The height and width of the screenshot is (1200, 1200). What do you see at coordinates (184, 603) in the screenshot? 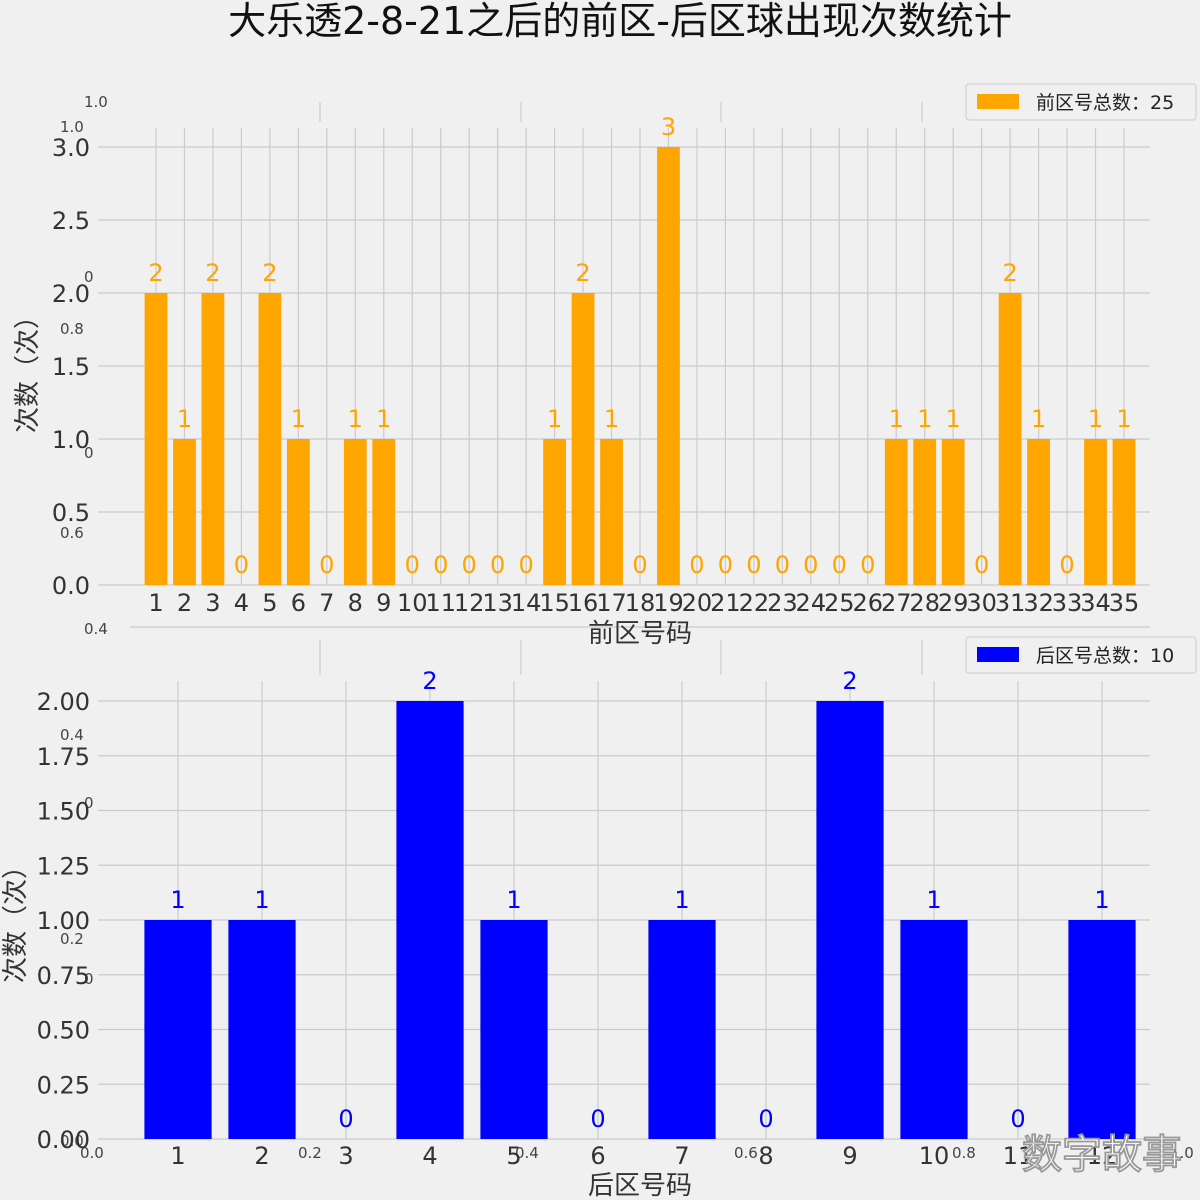
I see `front-x-tick-label: 2` at bounding box center [184, 603].